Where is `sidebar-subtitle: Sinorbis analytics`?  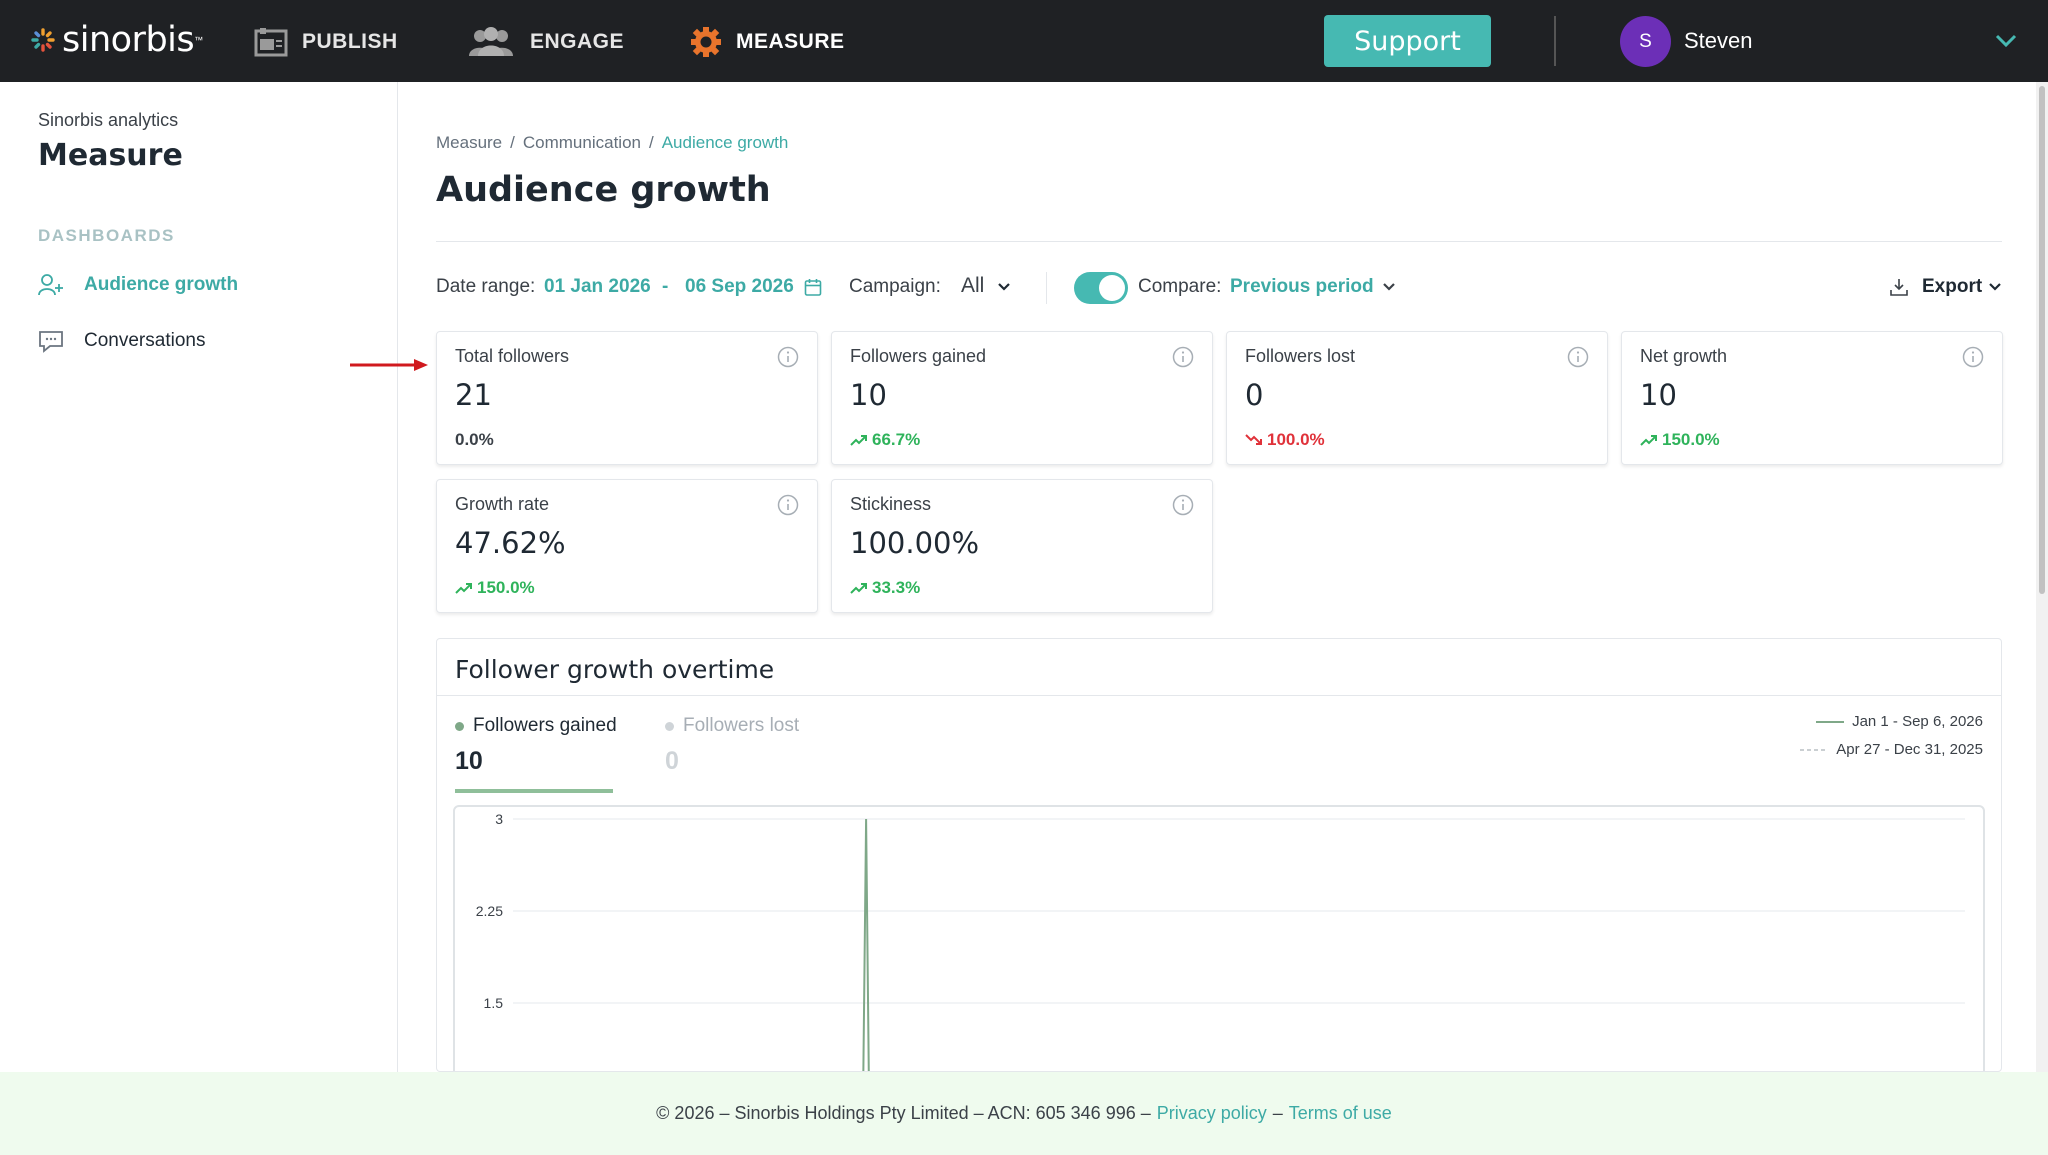 sidebar-subtitle: Sinorbis analytics is located at coordinates (108, 120).